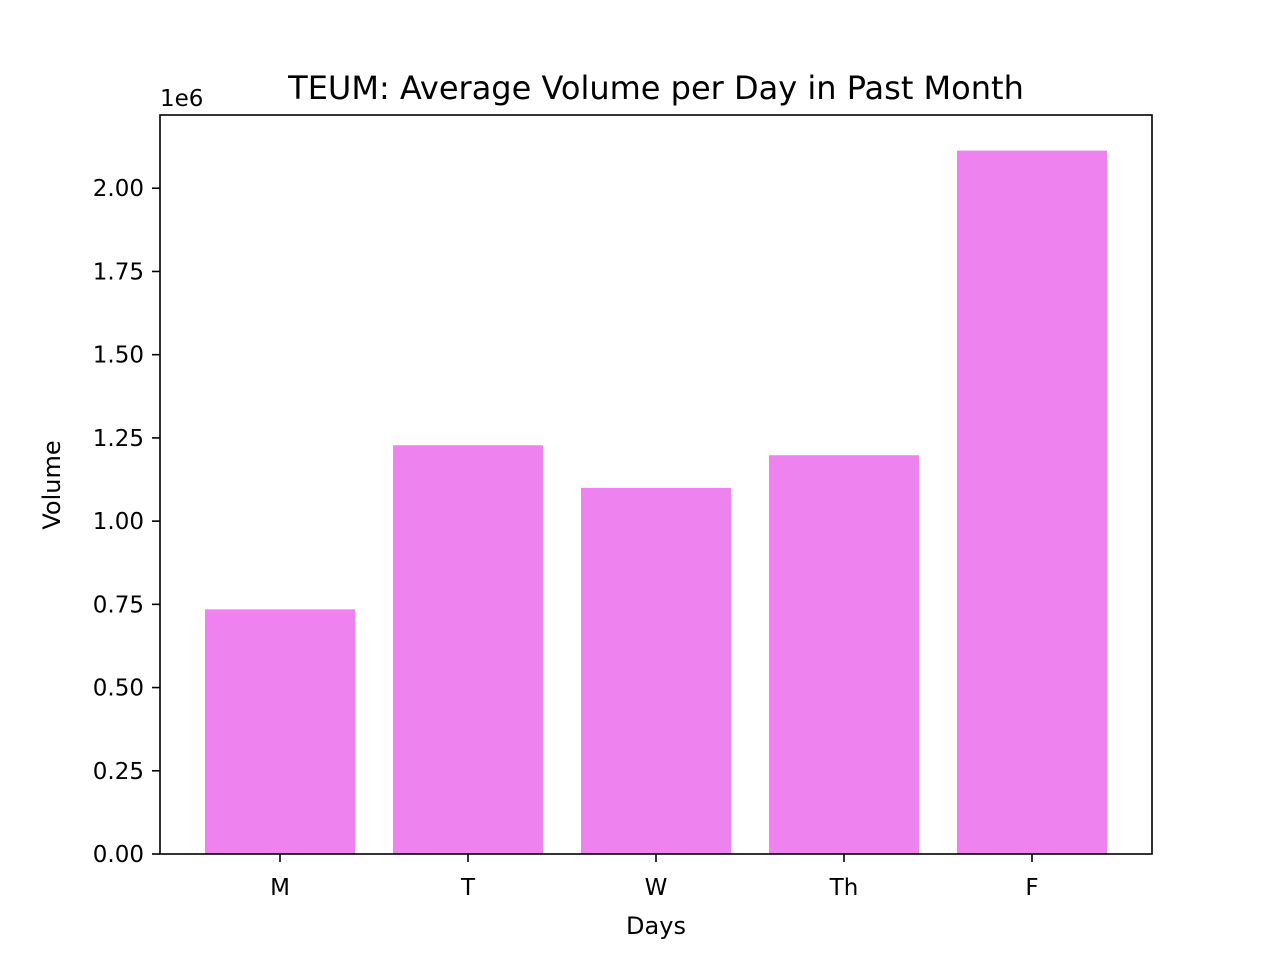 The height and width of the screenshot is (960, 1280). What do you see at coordinates (468, 888) in the screenshot?
I see `x-tick-label: T` at bounding box center [468, 888].